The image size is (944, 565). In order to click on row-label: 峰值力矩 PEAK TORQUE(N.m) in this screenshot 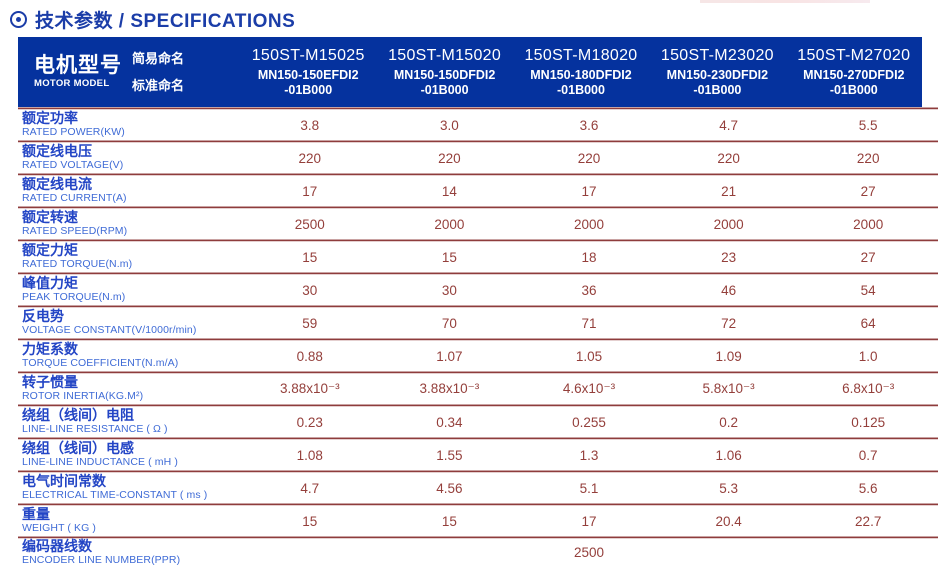, I will do `click(129, 289)`.